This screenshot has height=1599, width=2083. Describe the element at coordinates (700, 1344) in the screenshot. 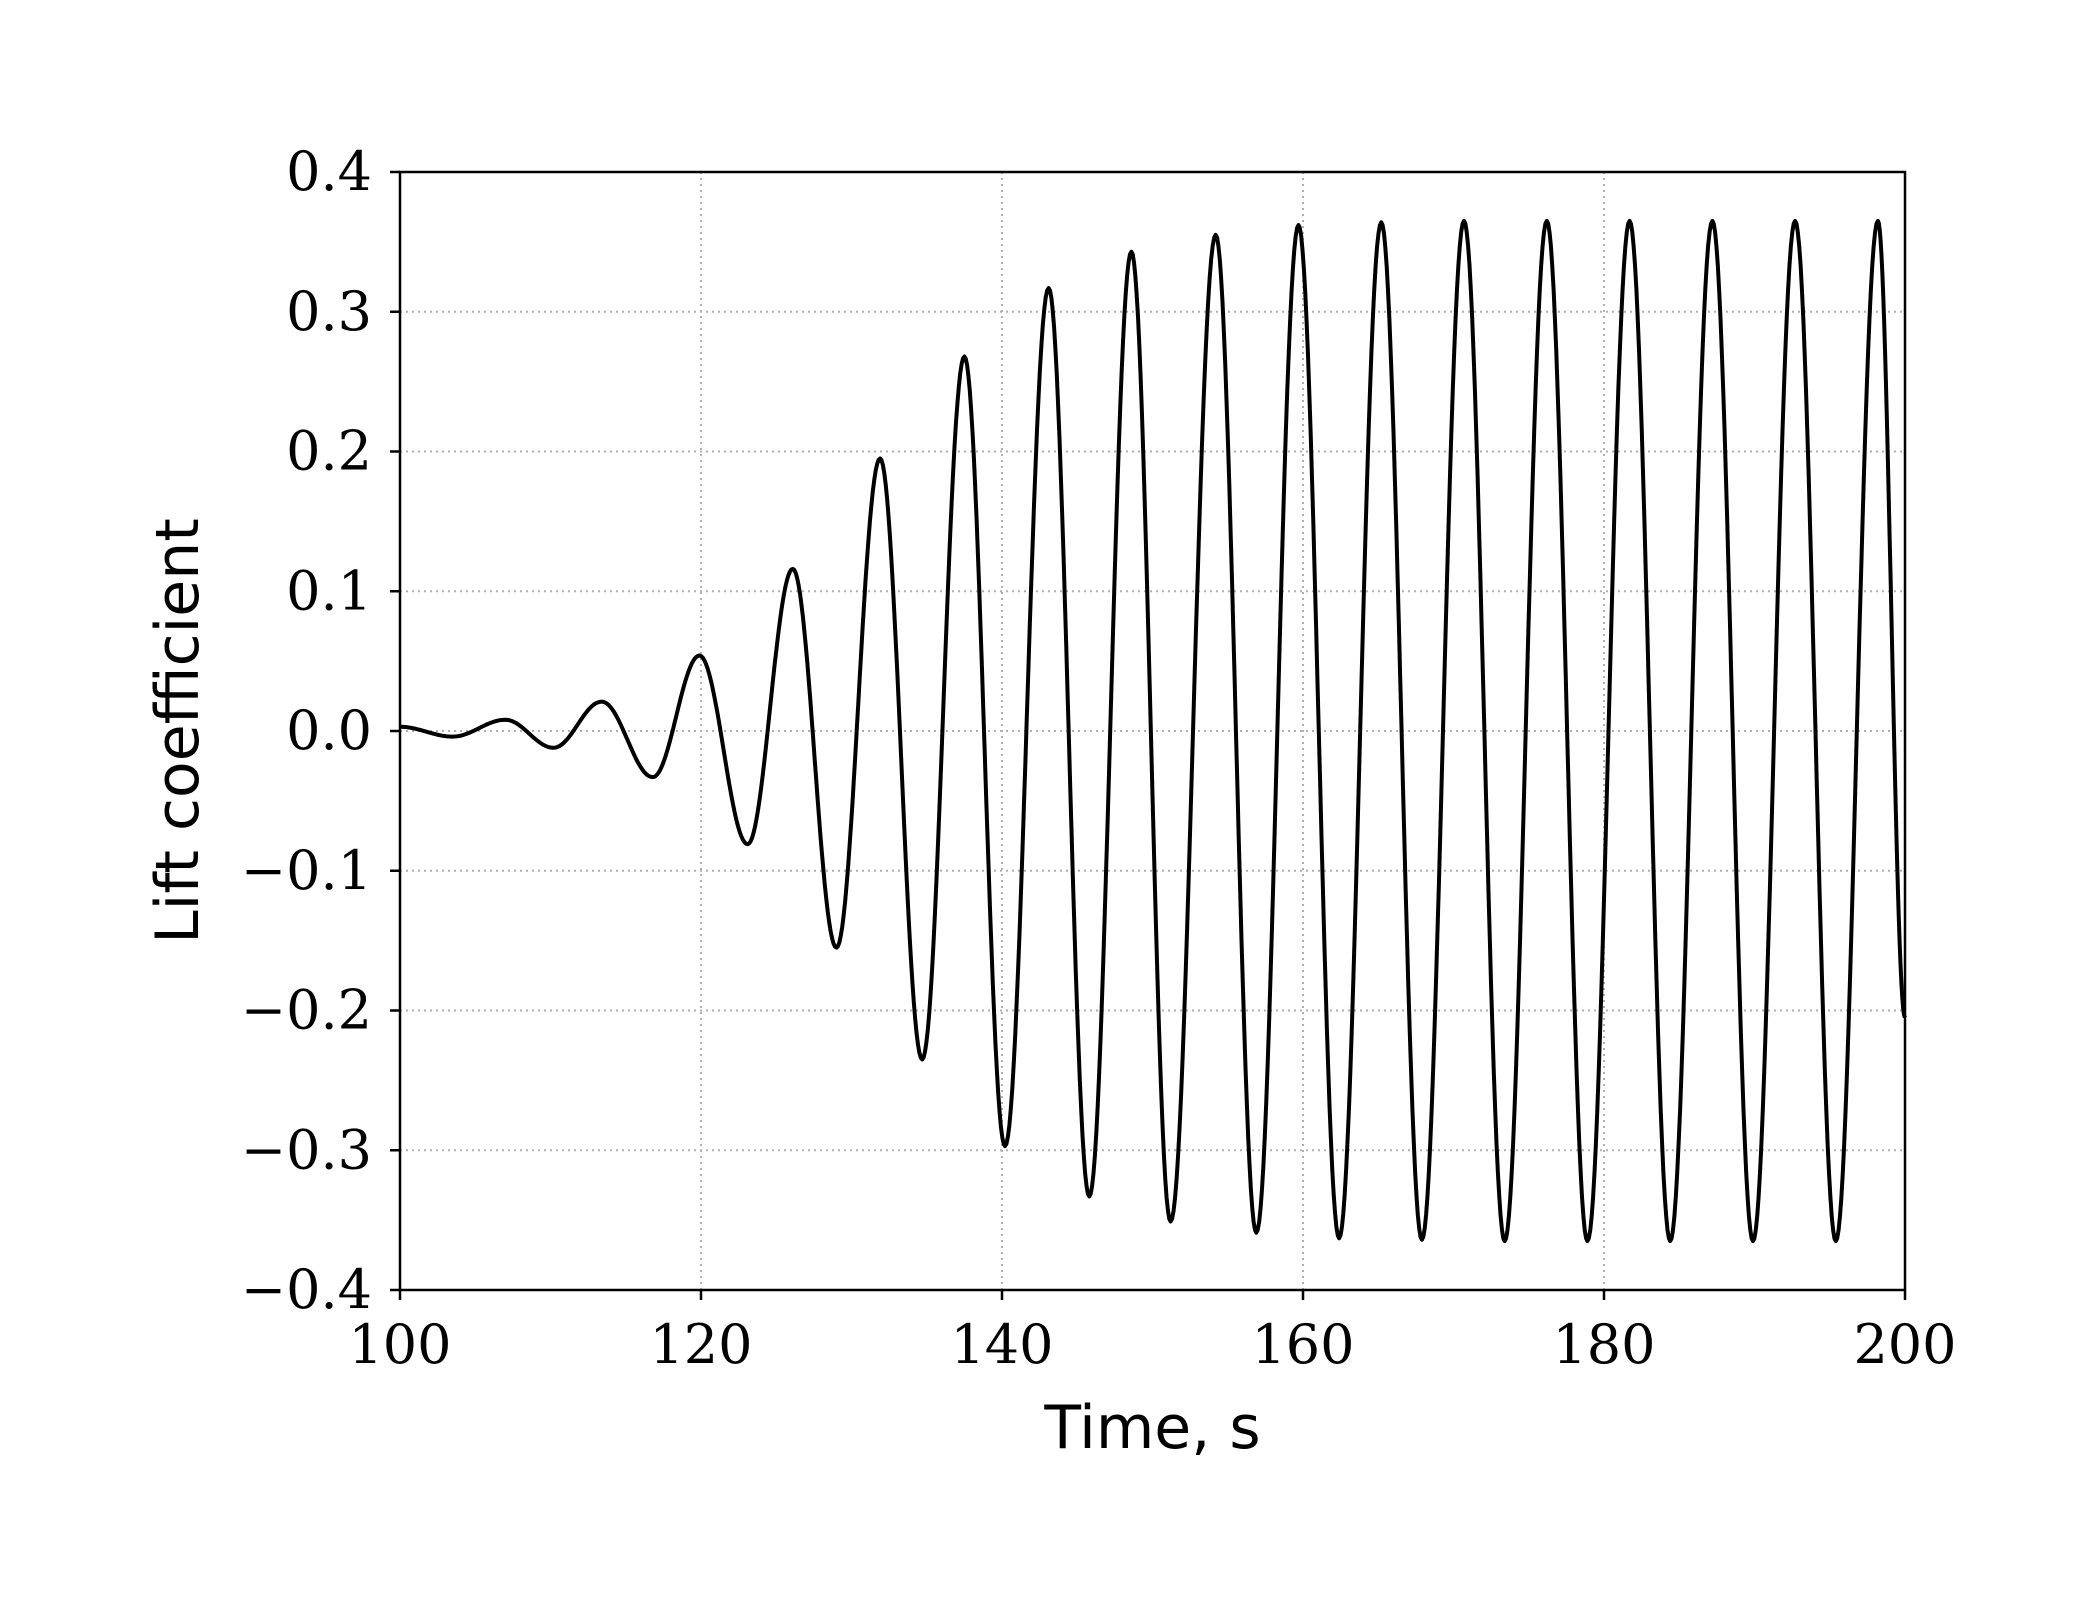

I see `x-tick-label: 120` at that location.